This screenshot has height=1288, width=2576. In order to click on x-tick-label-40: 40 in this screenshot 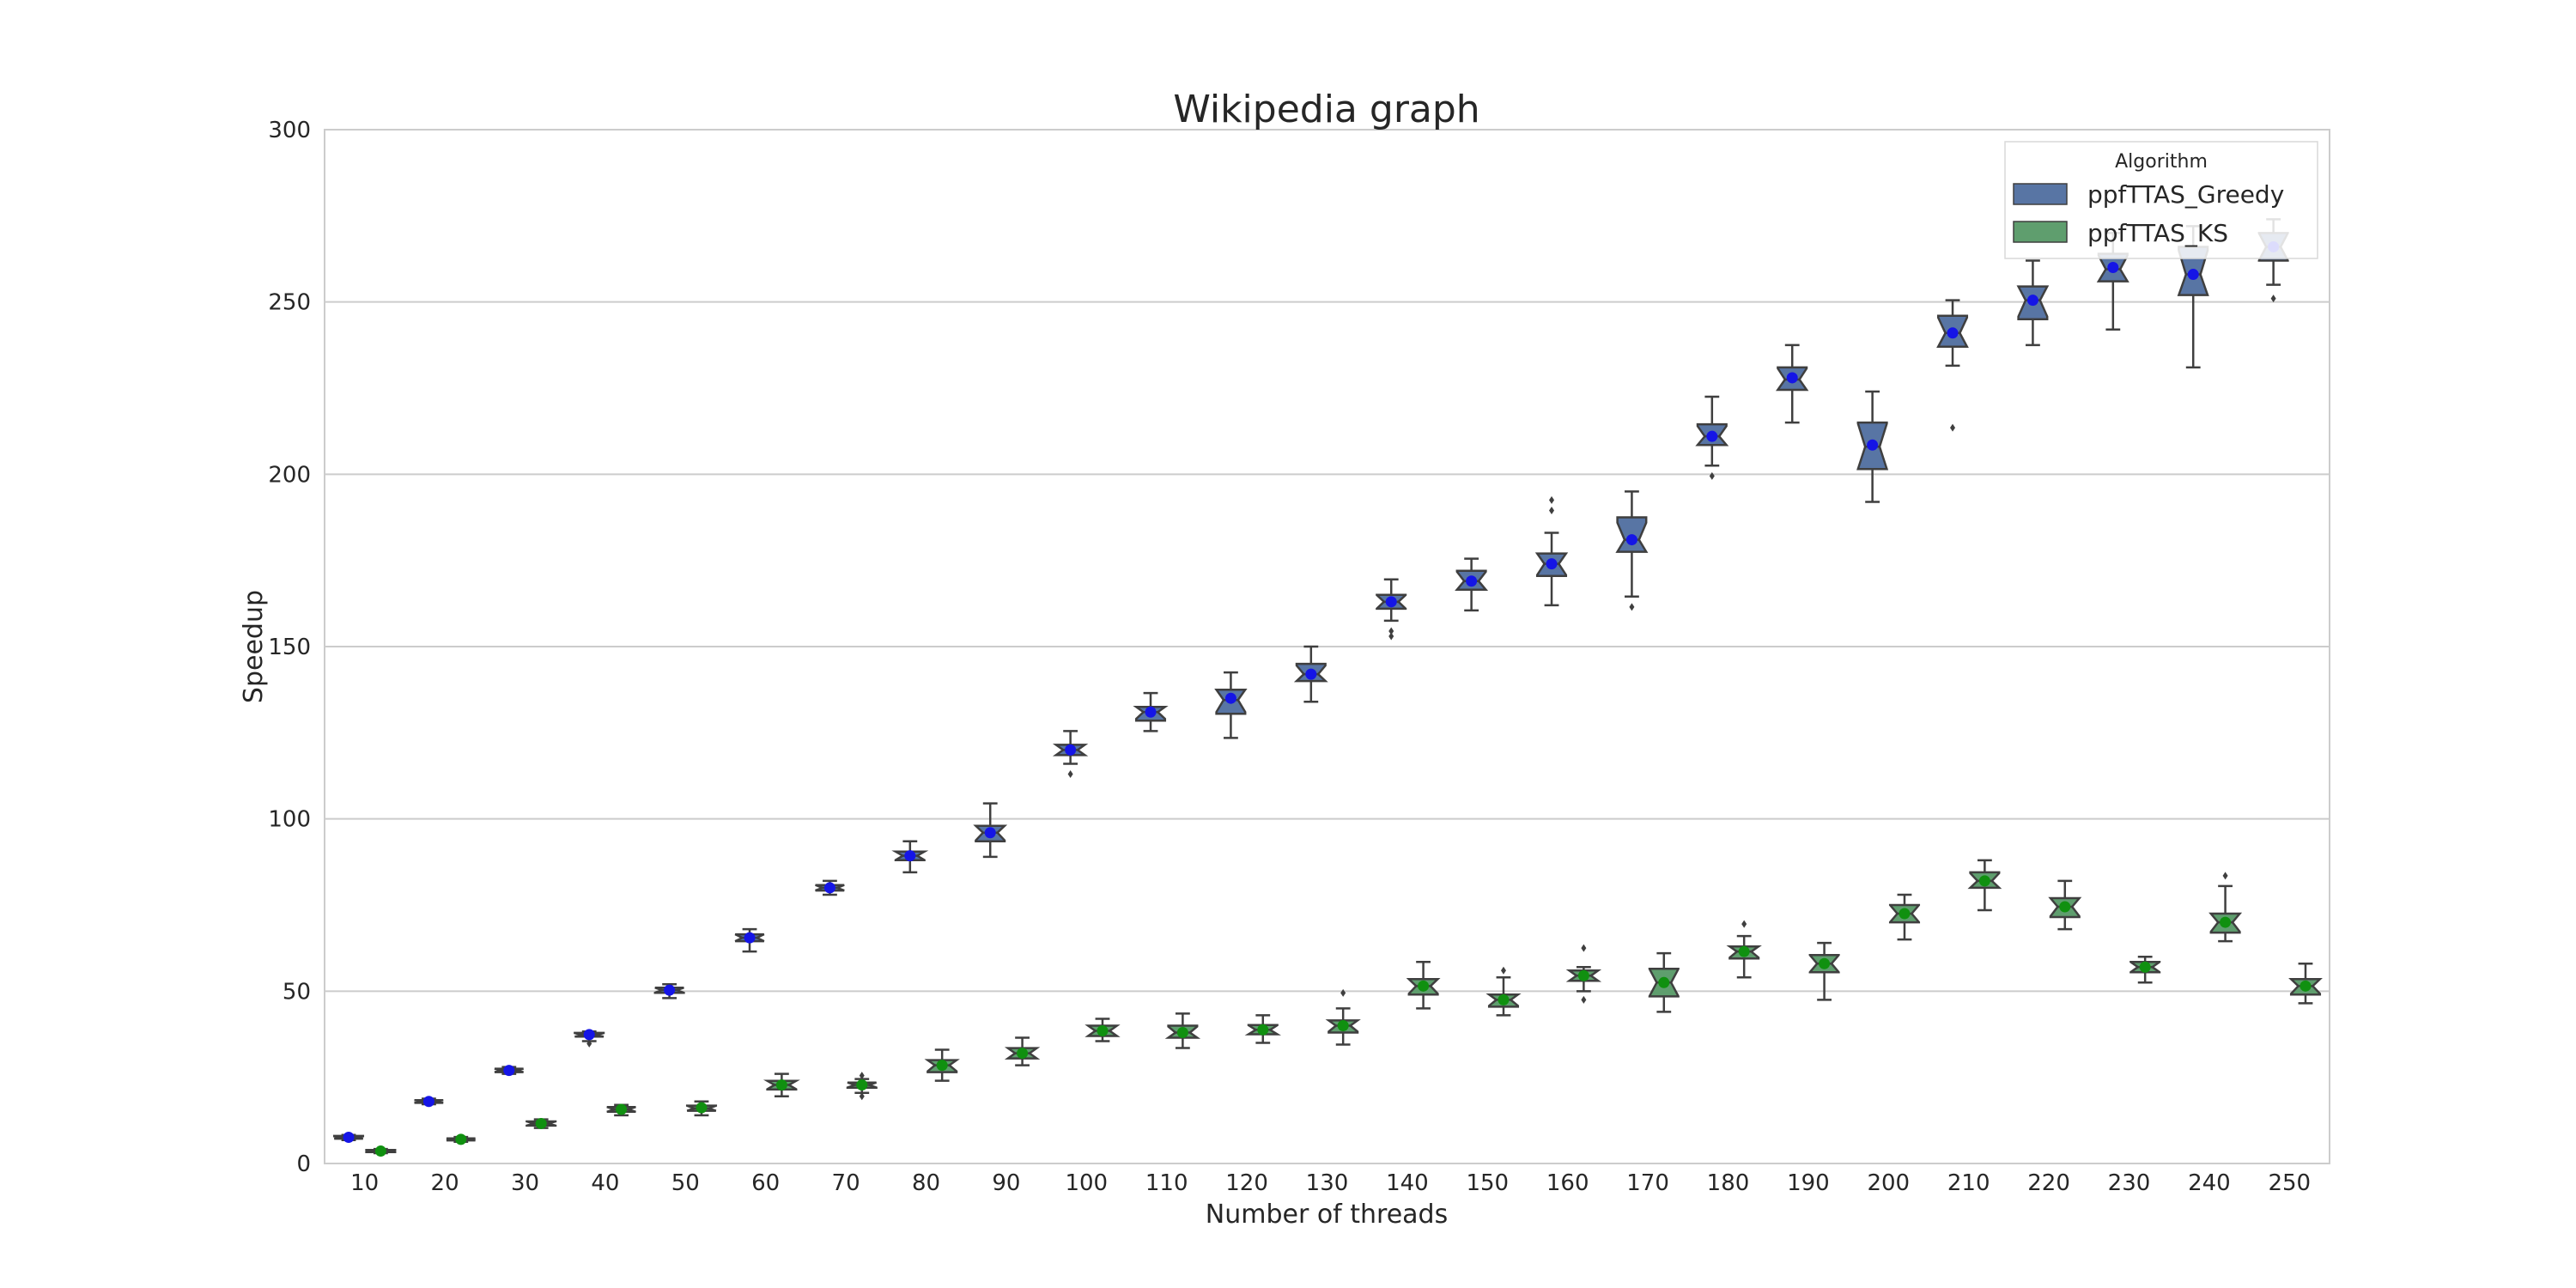, I will do `click(605, 1183)`.